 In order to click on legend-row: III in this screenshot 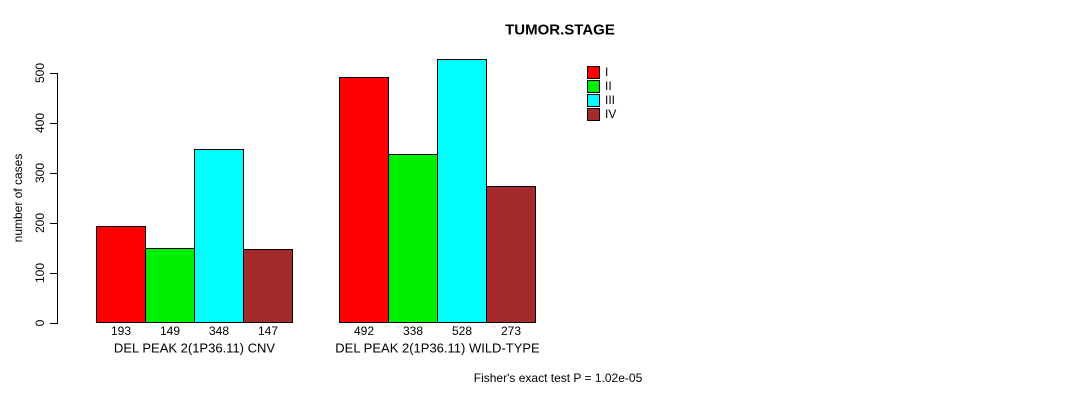, I will do `click(601, 100)`.